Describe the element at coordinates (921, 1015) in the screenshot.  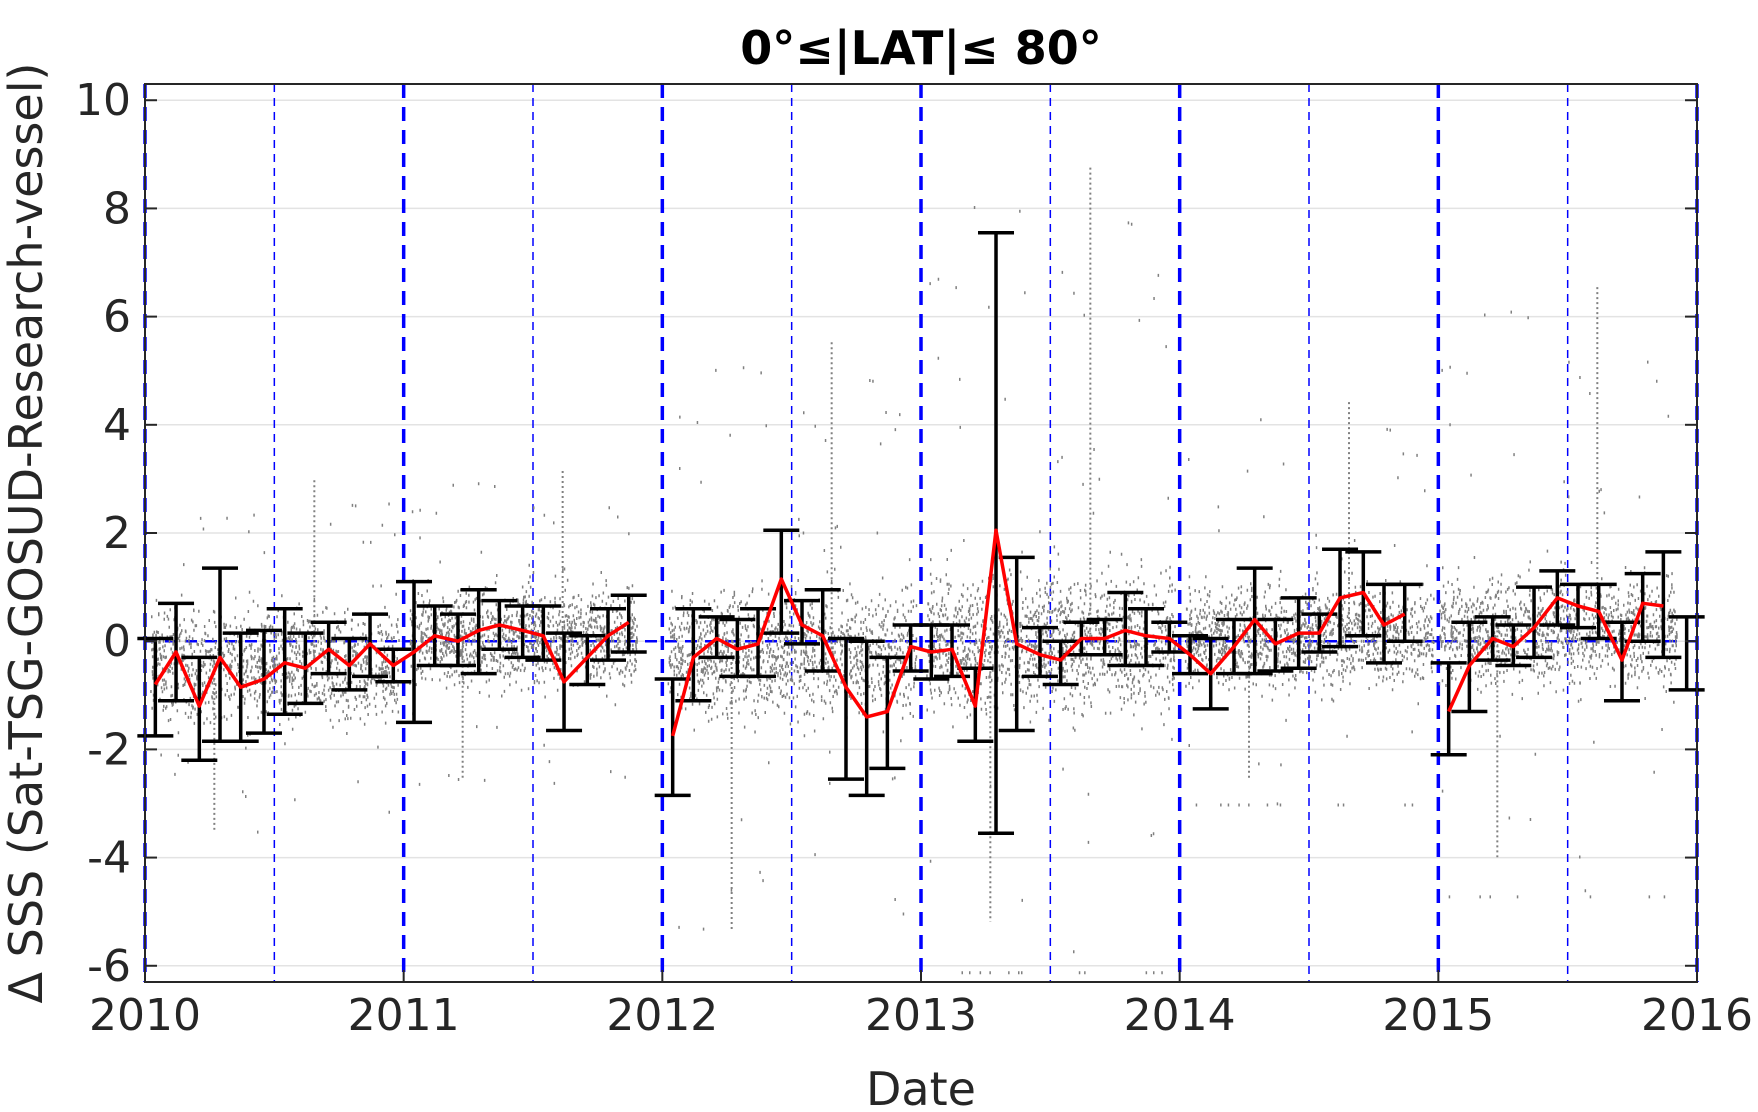
I see `x-tick-label: 2013` at that location.